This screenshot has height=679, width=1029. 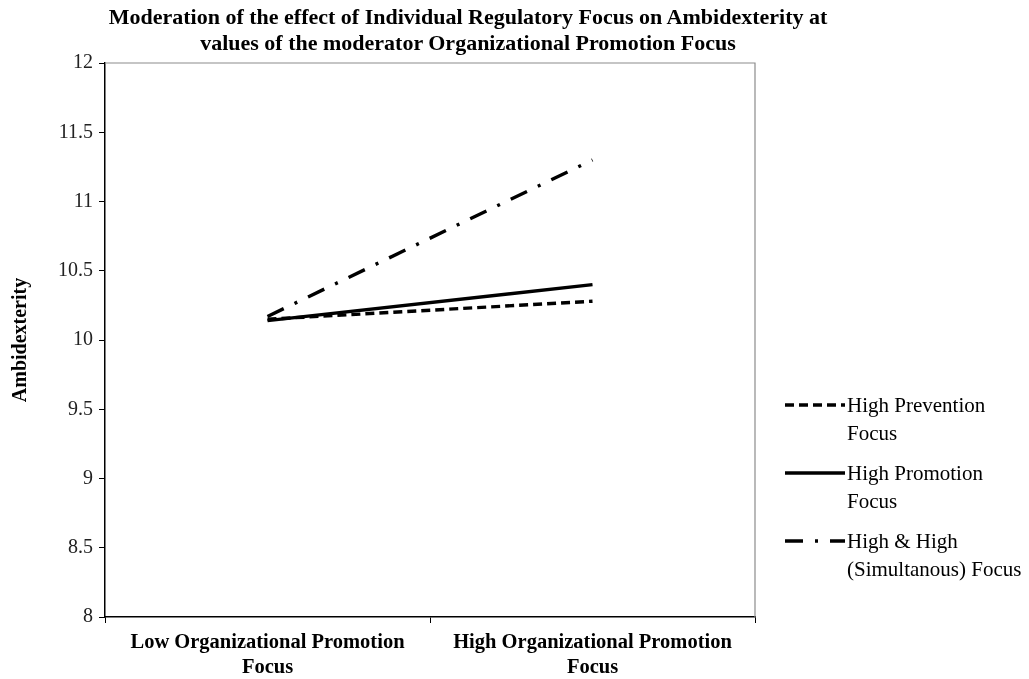 I want to click on legend-label: High Promotion Focus, so click(x=915, y=487).